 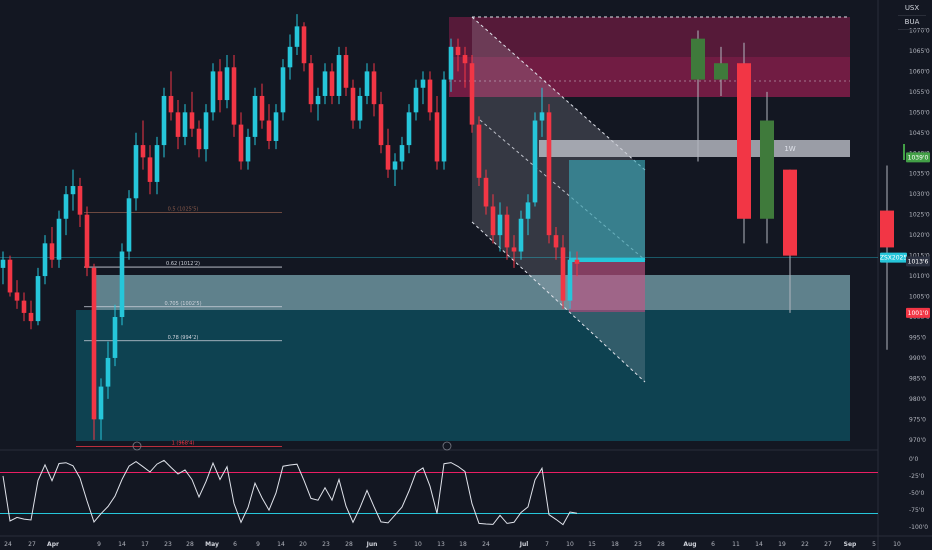 What do you see at coordinates (303, 544) in the screenshot?
I see `time-tick-label: 20` at bounding box center [303, 544].